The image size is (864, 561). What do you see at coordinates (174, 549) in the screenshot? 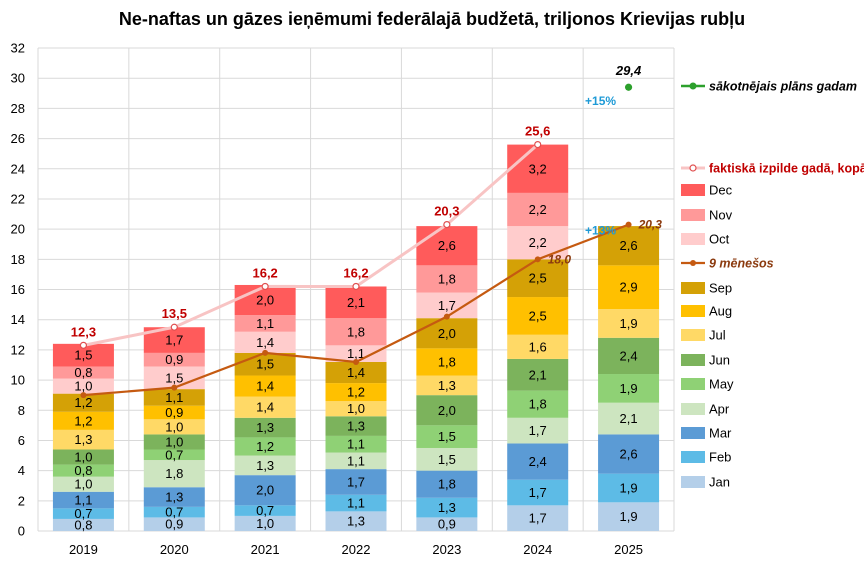
I see `x-tick-label: 2020` at bounding box center [174, 549].